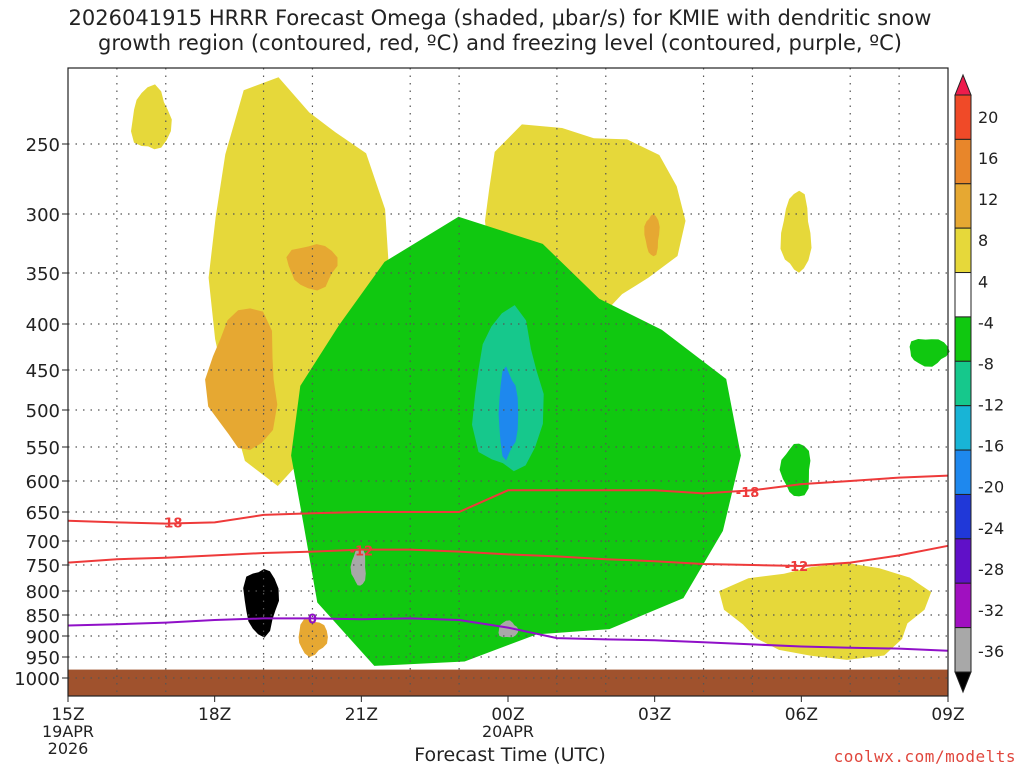  Describe the element at coordinates (43, 274) in the screenshot. I see `y-tick-label: 350` at that location.